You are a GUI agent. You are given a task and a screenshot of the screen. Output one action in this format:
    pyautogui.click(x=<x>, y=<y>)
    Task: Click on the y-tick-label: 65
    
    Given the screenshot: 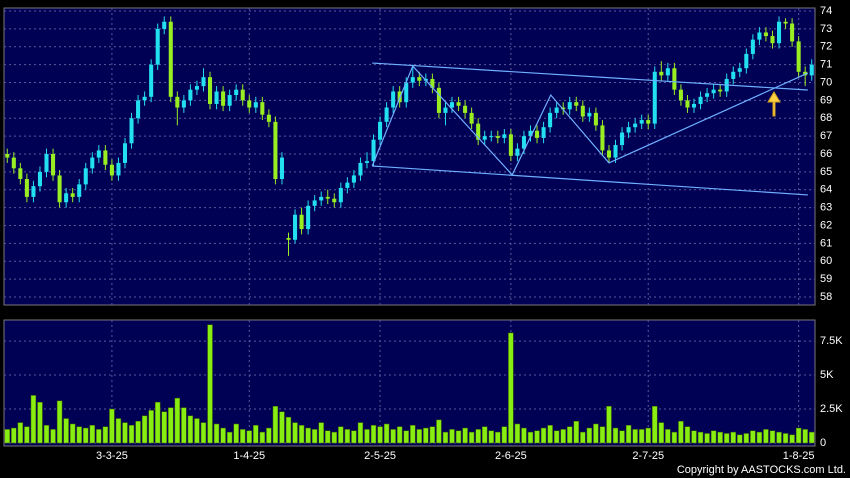 What is the action you would take?
    pyautogui.click(x=826, y=172)
    